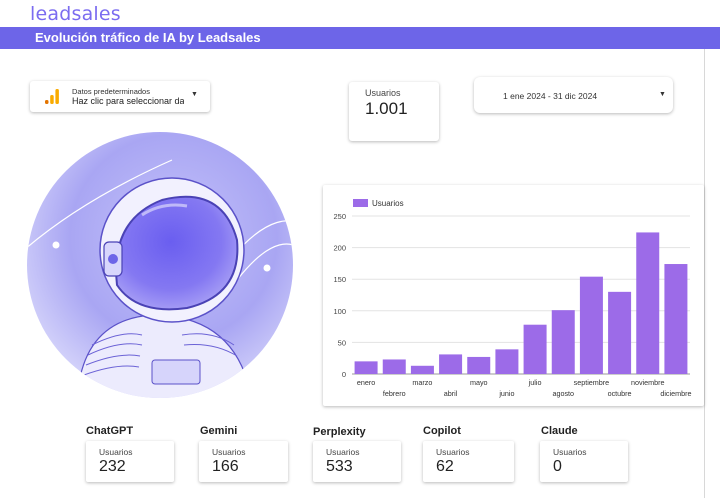 Image resolution: width=720 pixels, height=498 pixels. What do you see at coordinates (592, 382) in the screenshot?
I see `x-tick-label: septiembre` at bounding box center [592, 382].